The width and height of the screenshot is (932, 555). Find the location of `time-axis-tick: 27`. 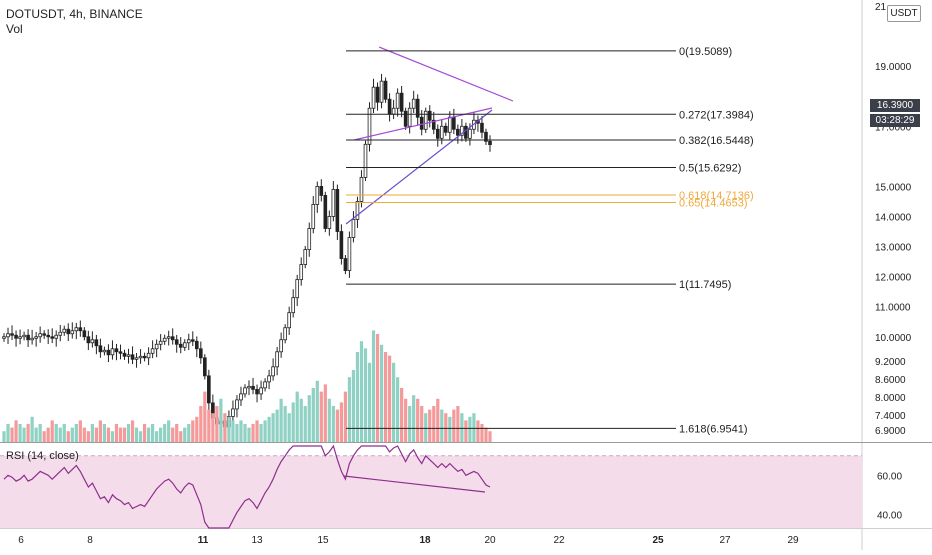

time-axis-tick: 27 is located at coordinates (725, 540).